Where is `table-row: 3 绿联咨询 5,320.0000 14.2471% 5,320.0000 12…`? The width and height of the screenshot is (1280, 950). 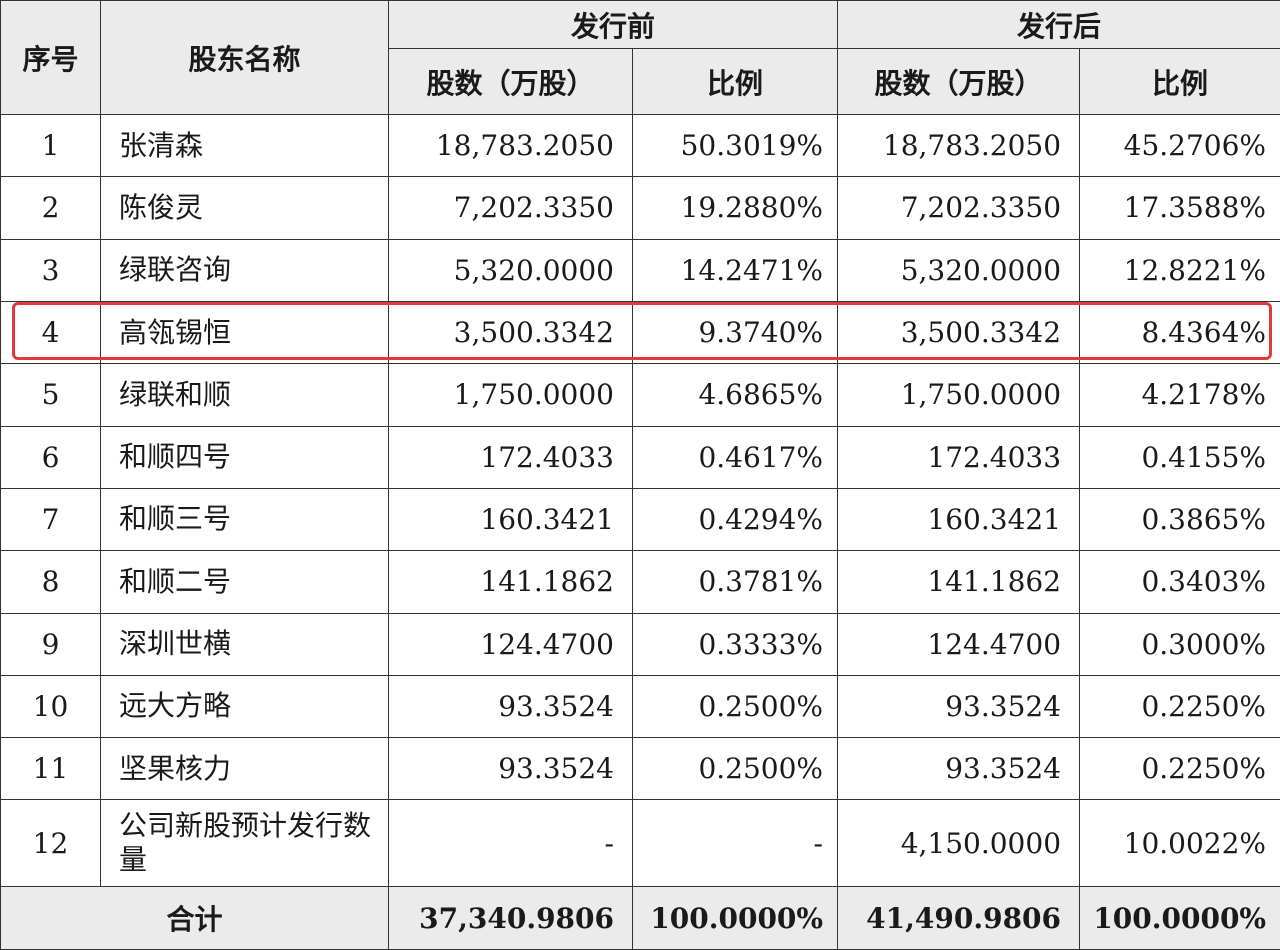
table-row: 3 绿联咨询 5,320.0000 14.2471% 5,320.0000 12… is located at coordinates (640, 270).